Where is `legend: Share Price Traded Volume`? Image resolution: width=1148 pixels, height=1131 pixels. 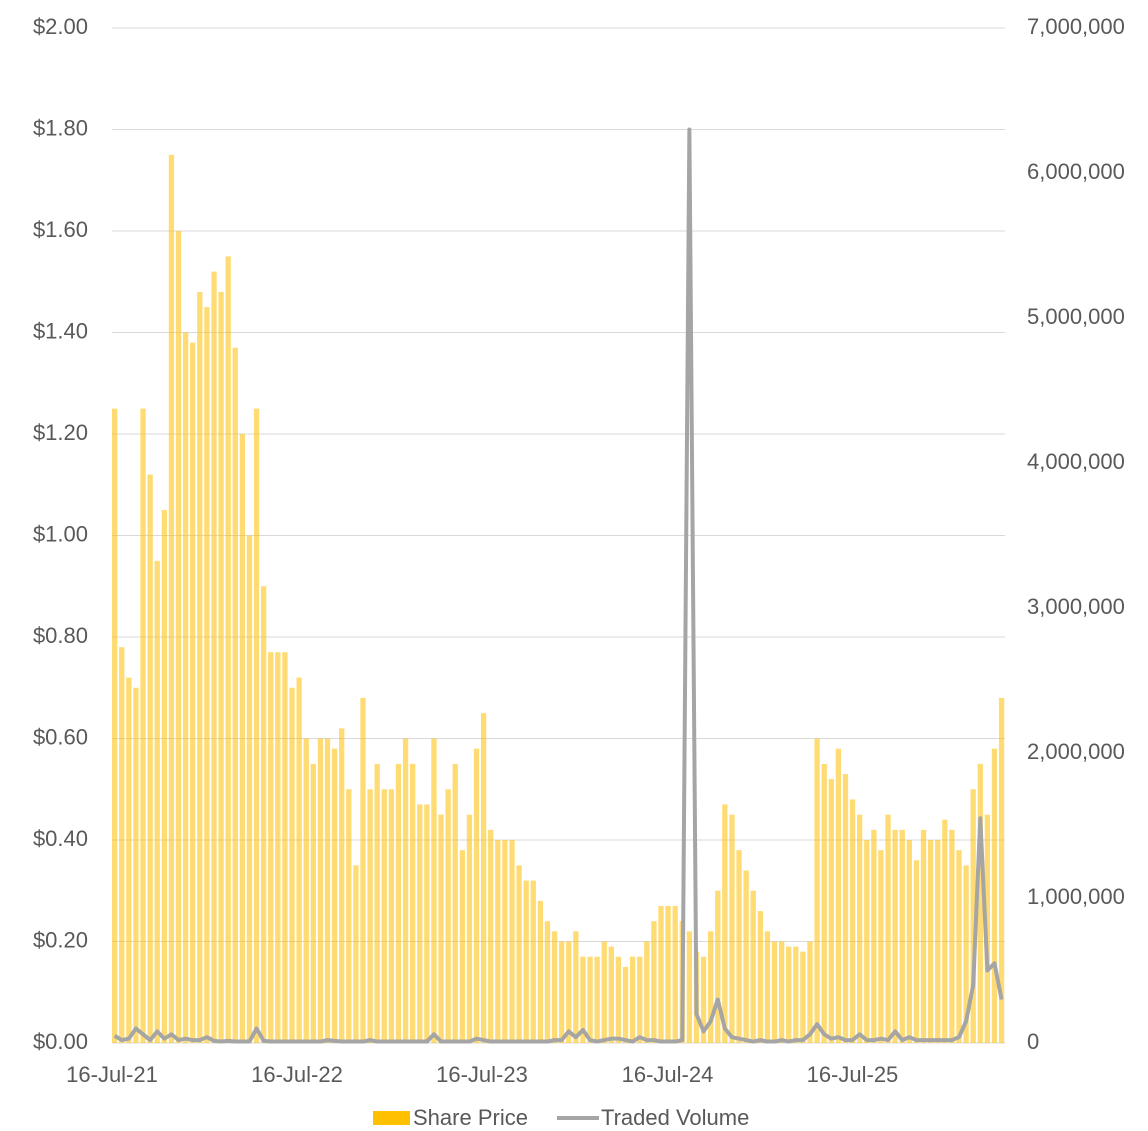
legend: Share Price Traded Volume is located at coordinates (561, 1117).